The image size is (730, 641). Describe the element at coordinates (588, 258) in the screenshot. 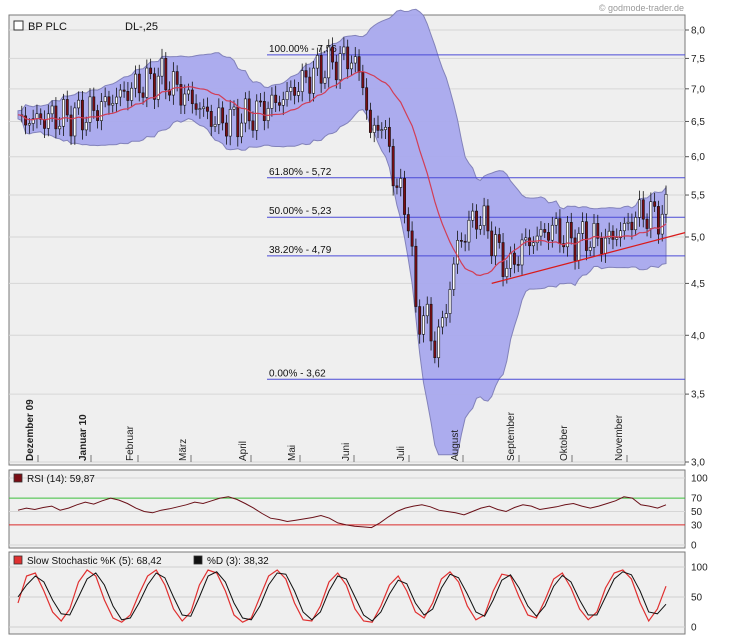

I see `trend-line` at that location.